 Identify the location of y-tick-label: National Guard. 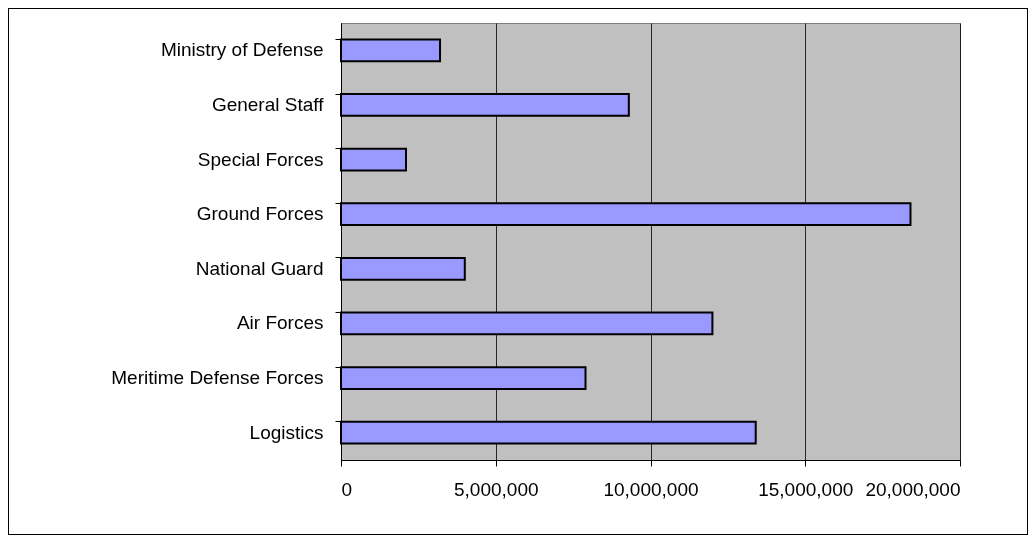
(259, 268).